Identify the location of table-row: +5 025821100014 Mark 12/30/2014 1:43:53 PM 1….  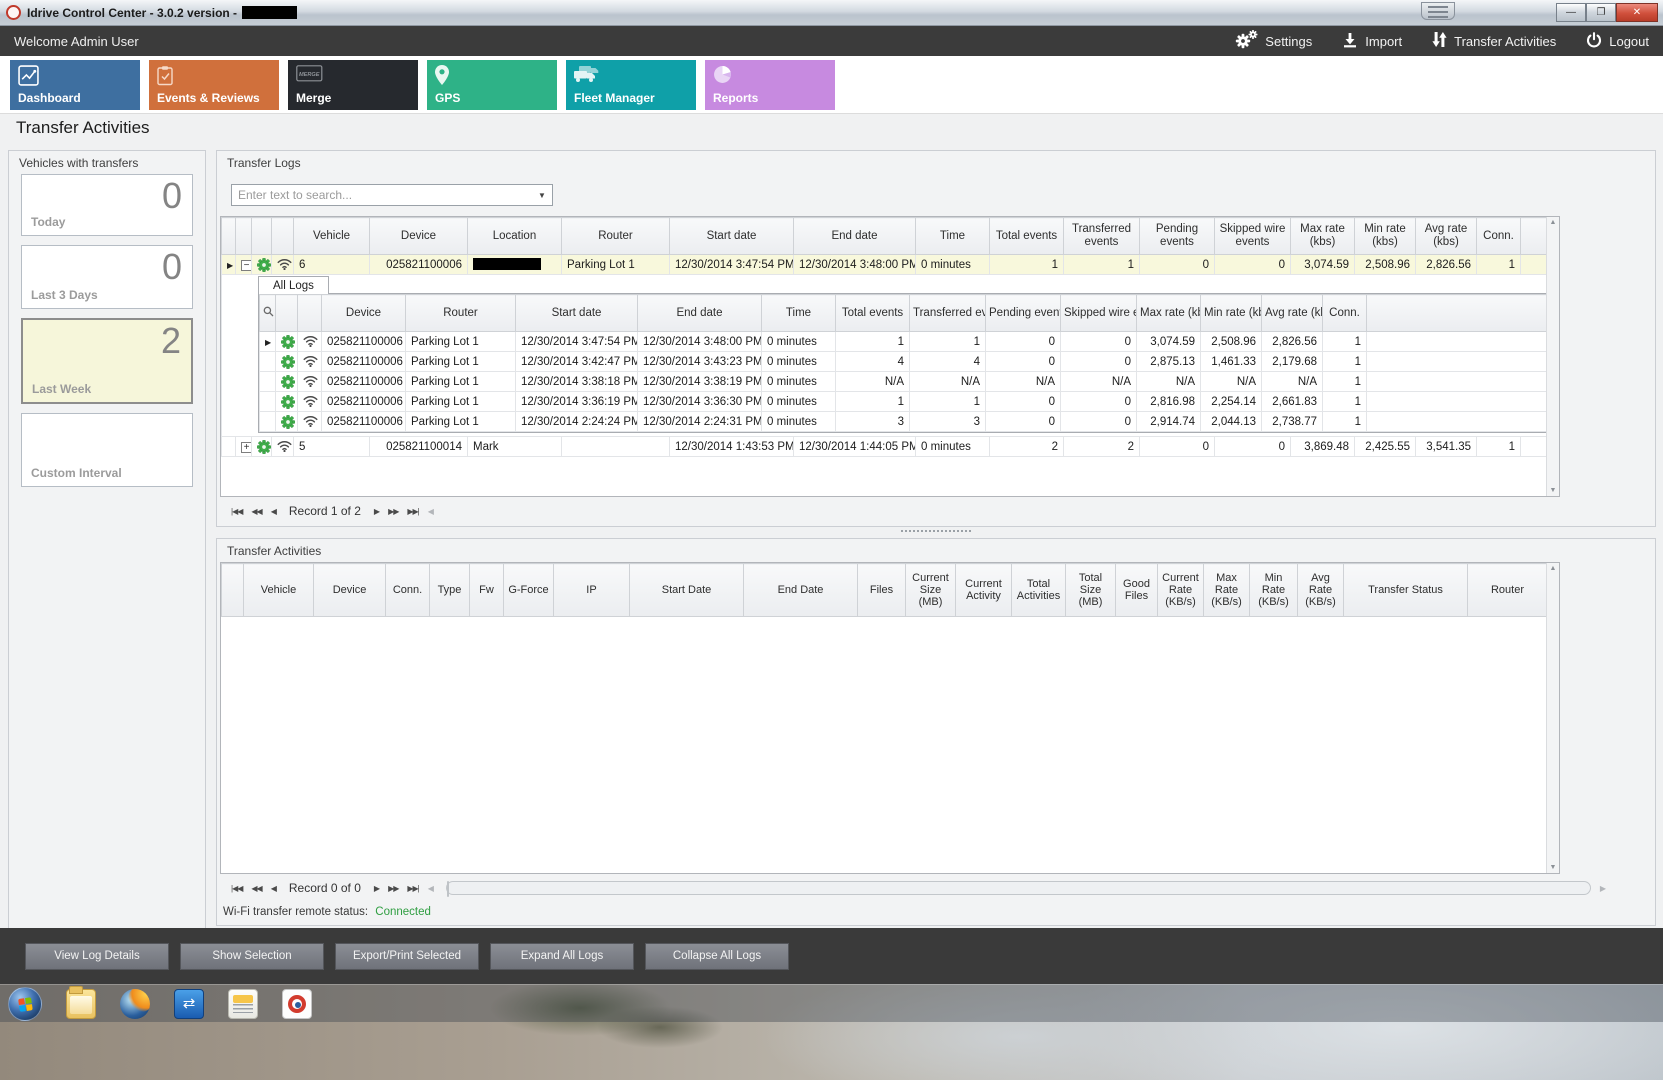
(884, 446).